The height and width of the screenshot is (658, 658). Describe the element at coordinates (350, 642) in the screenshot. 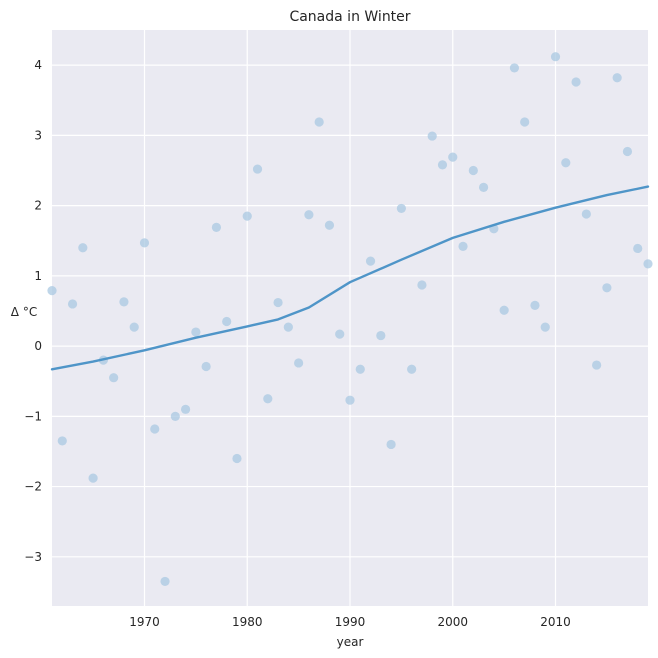

I see `x-axis-label: year` at that location.